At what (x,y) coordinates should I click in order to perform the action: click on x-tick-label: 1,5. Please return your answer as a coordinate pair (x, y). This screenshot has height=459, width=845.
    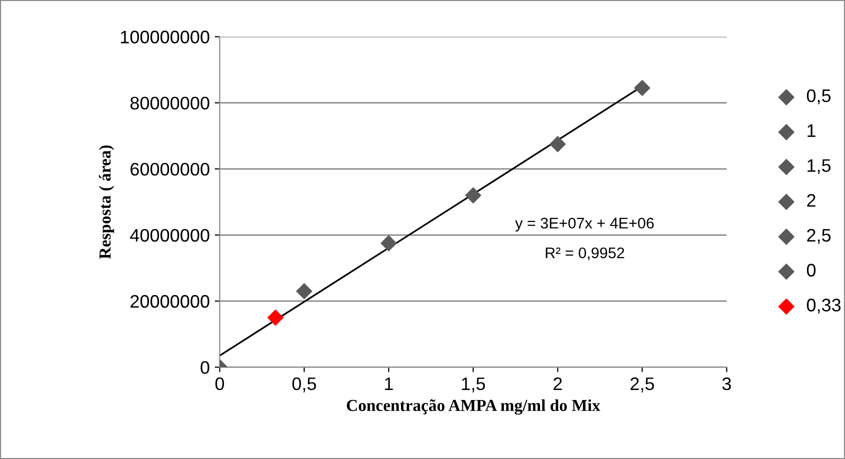
    Looking at the image, I should click on (473, 385).